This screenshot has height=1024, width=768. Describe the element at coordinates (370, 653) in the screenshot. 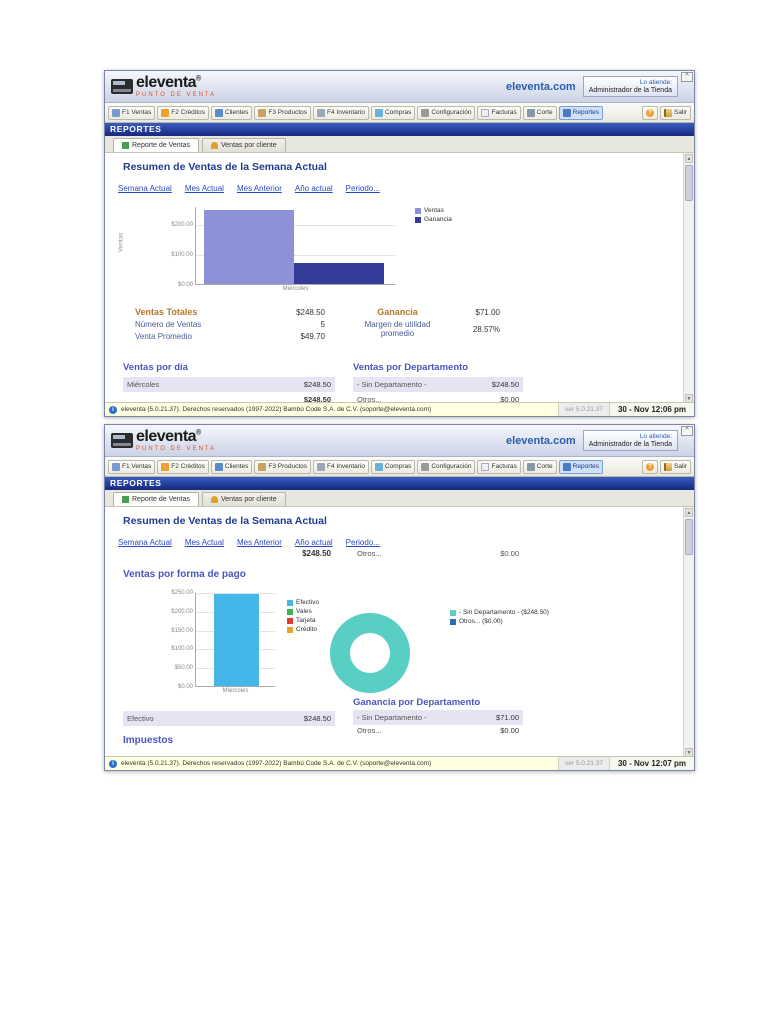

I see `donut-ring` at that location.